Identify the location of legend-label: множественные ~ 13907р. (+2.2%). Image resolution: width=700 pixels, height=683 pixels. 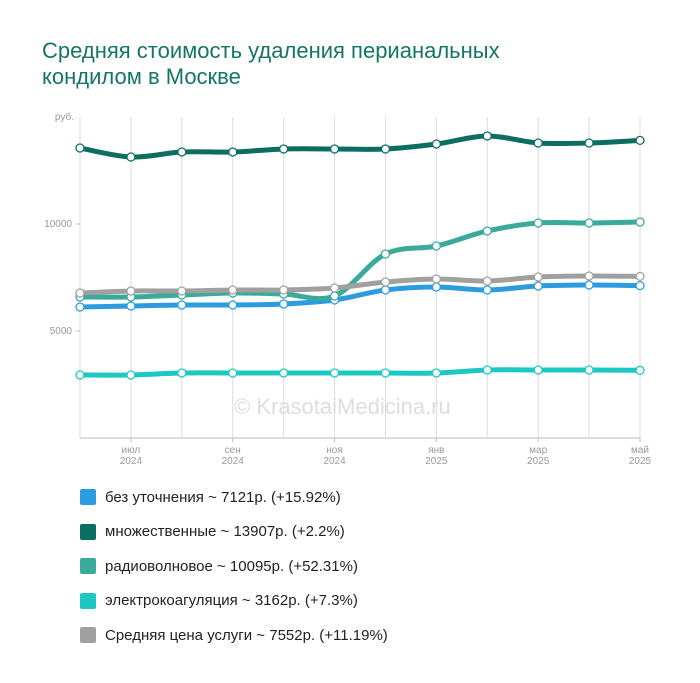
(225, 531).